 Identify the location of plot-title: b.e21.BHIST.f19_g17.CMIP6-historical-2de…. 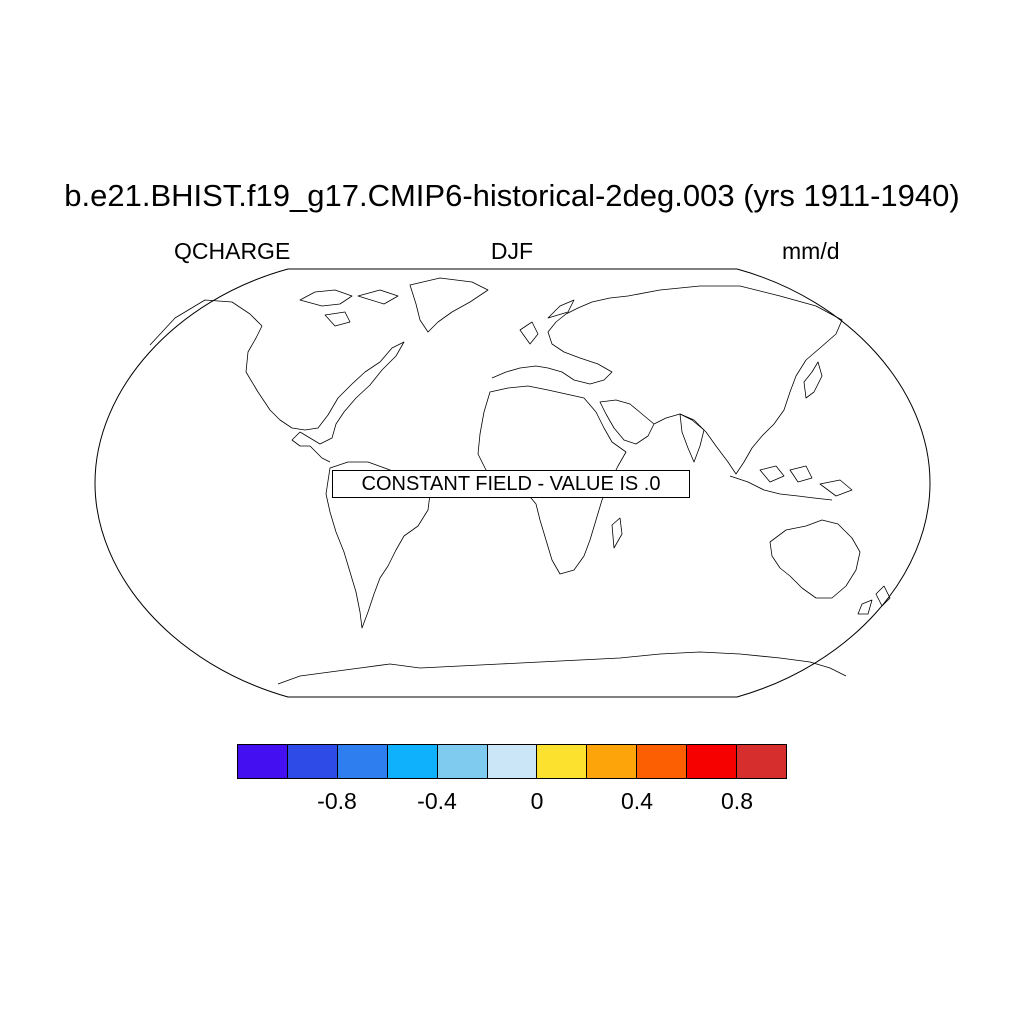
(512, 195).